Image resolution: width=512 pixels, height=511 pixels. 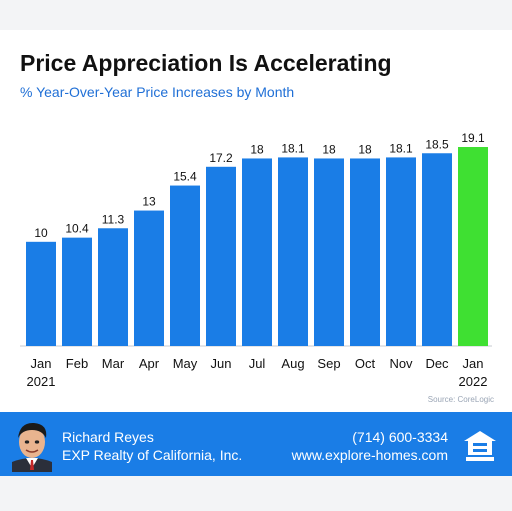 I want to click on bottom-band, so click(x=256, y=493).